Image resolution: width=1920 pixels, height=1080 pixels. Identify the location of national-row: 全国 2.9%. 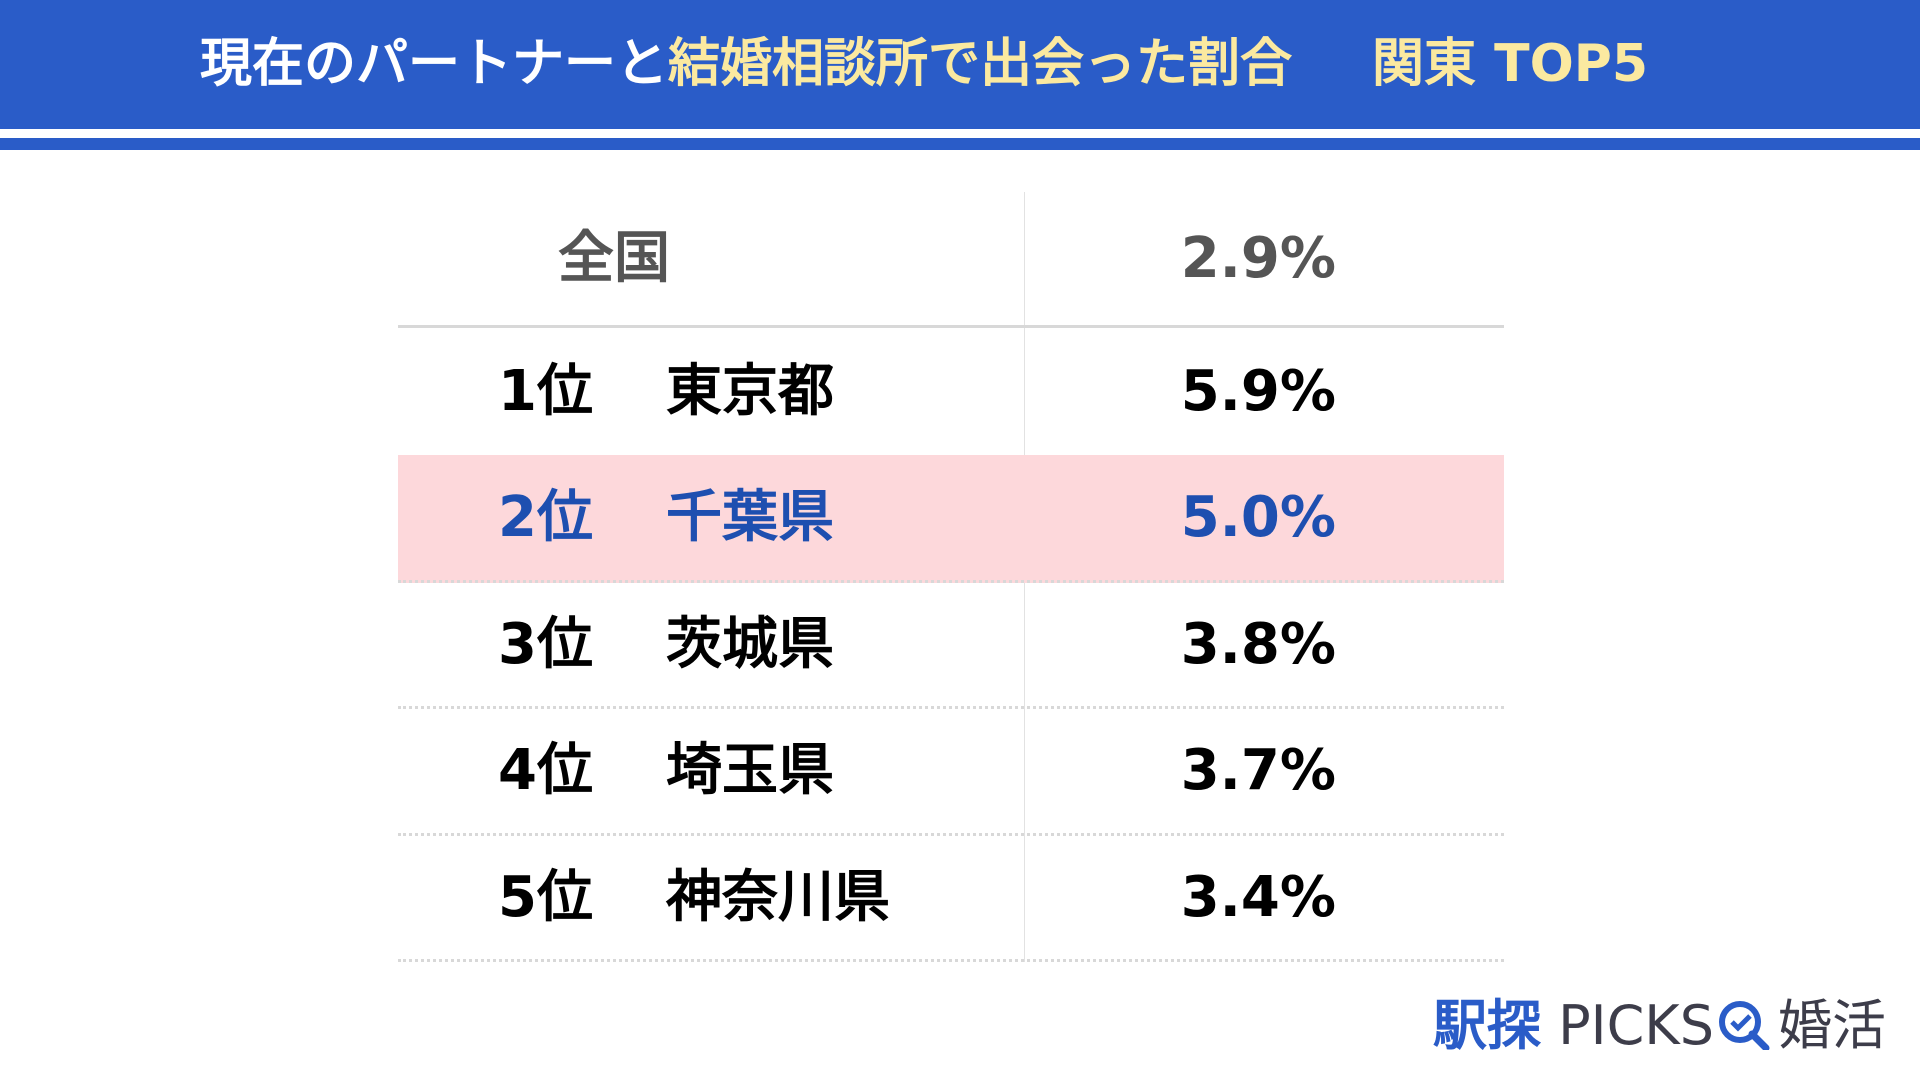
(951, 260).